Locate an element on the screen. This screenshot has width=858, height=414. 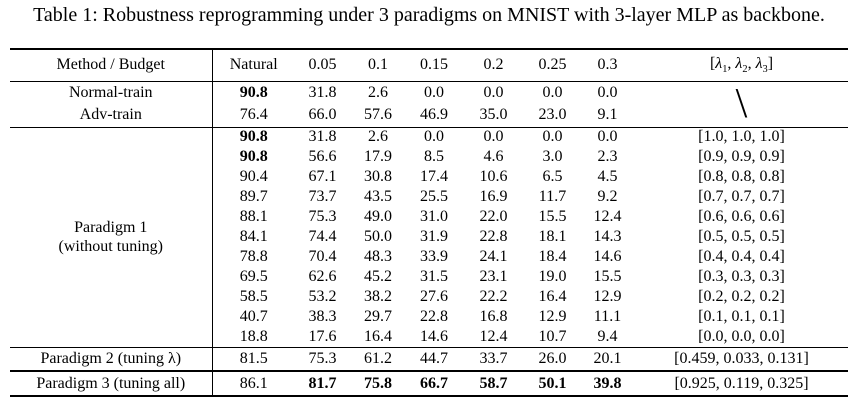
value-cell: 10.6 is located at coordinates (493, 176).